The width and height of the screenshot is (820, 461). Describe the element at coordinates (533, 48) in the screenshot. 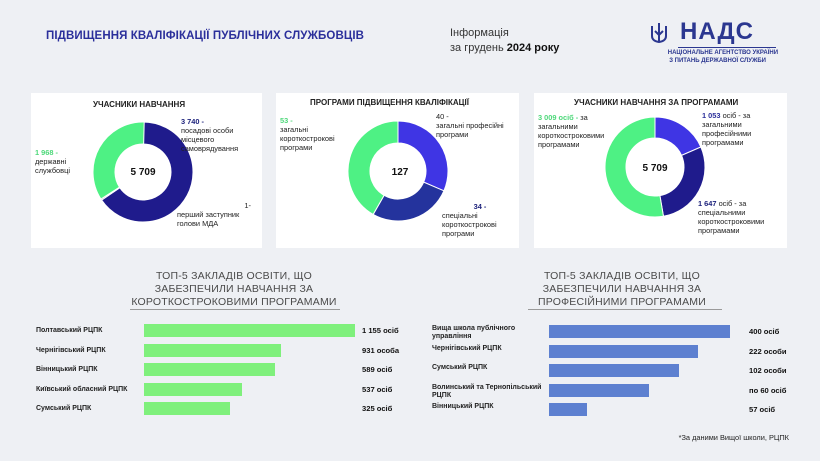

I see `info-year: 2024 року` at that location.